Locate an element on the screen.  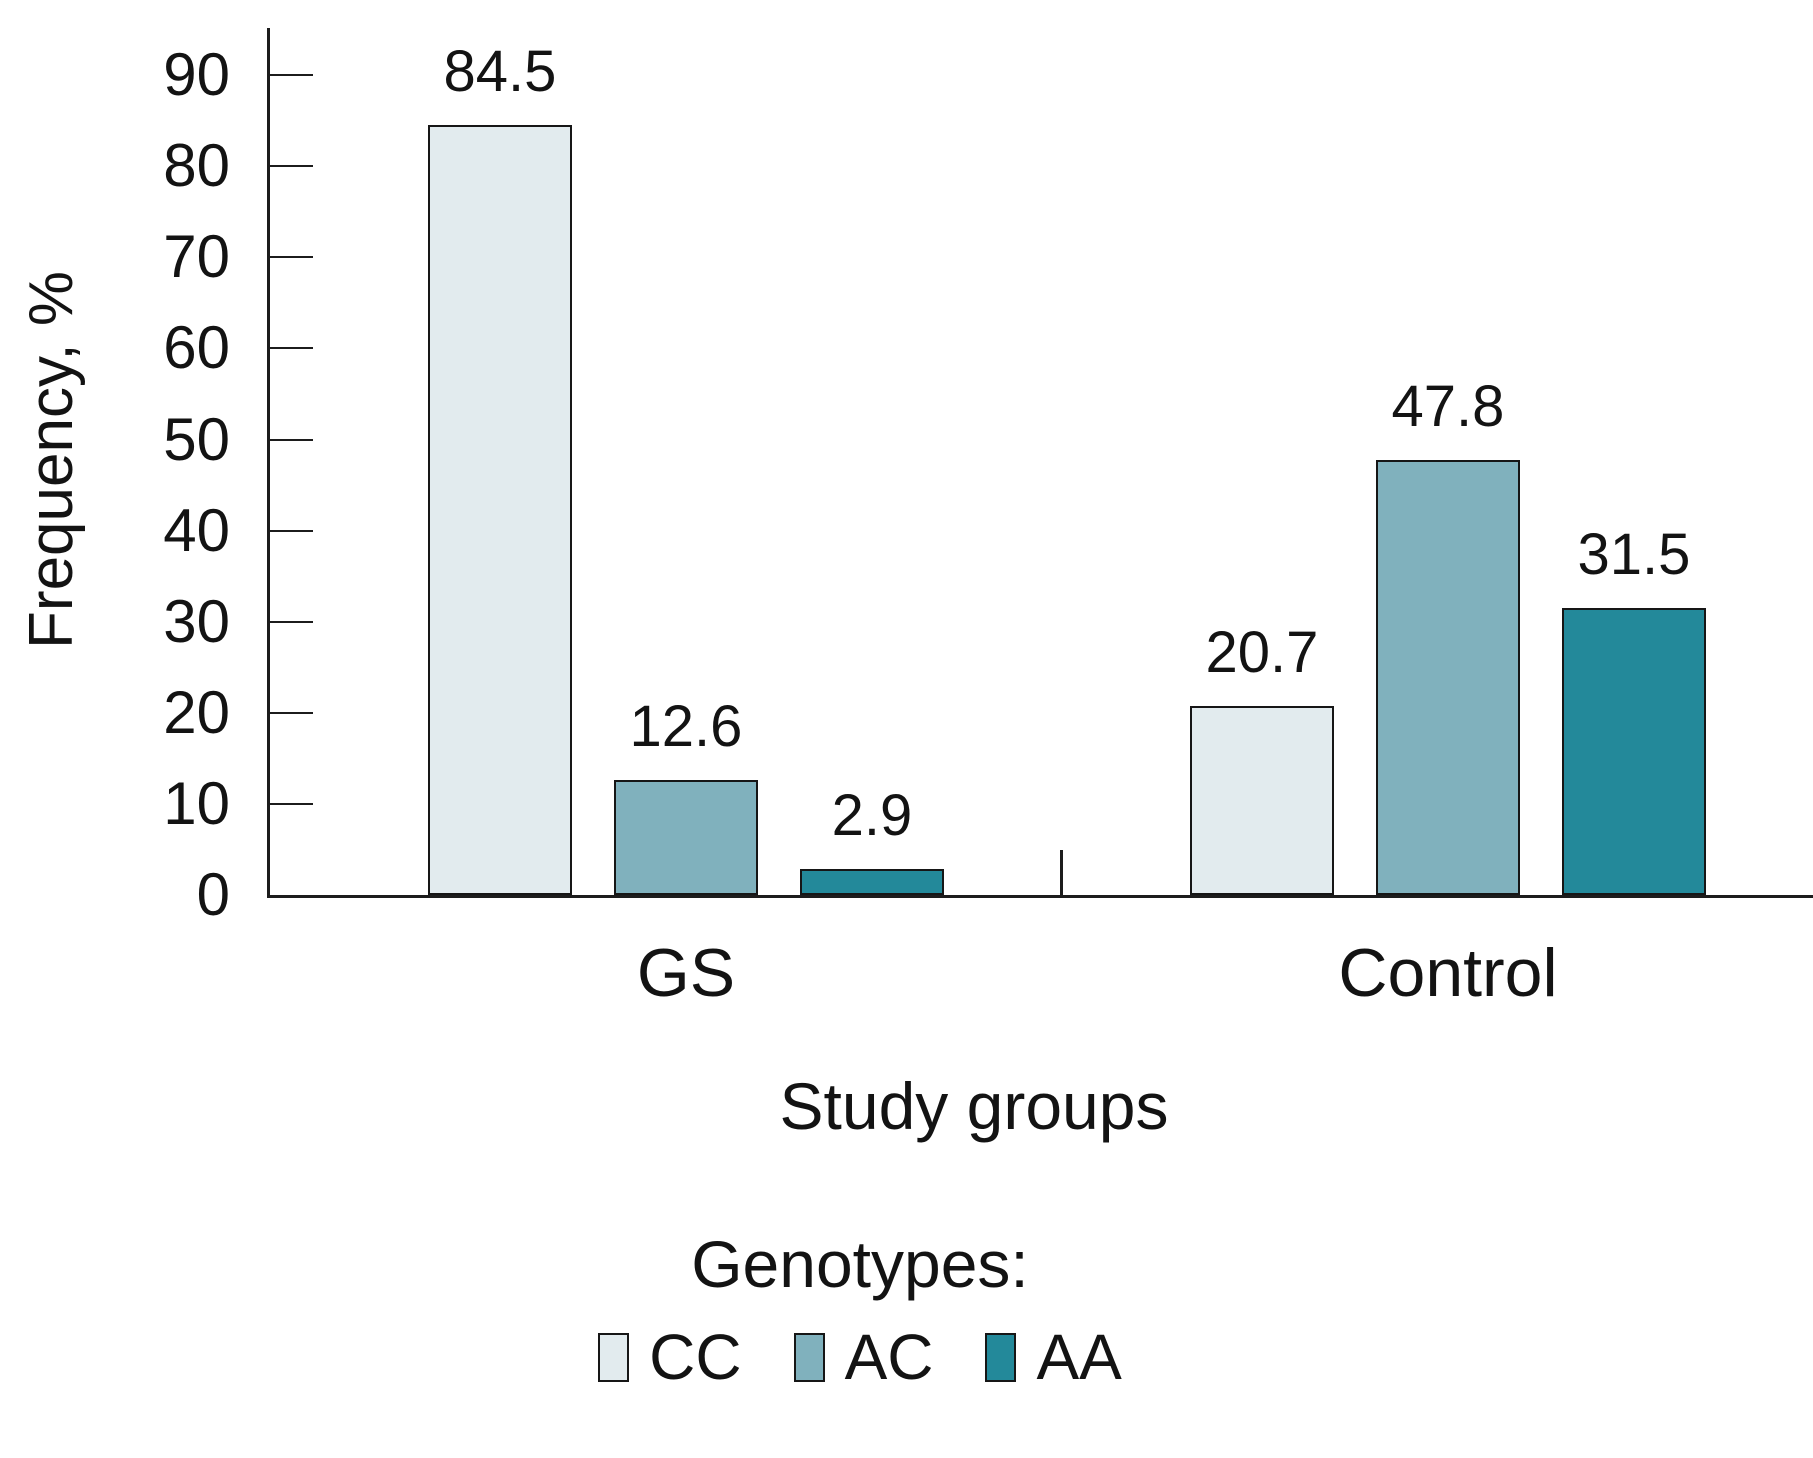
bar-control-cc is located at coordinates (1262, 800).